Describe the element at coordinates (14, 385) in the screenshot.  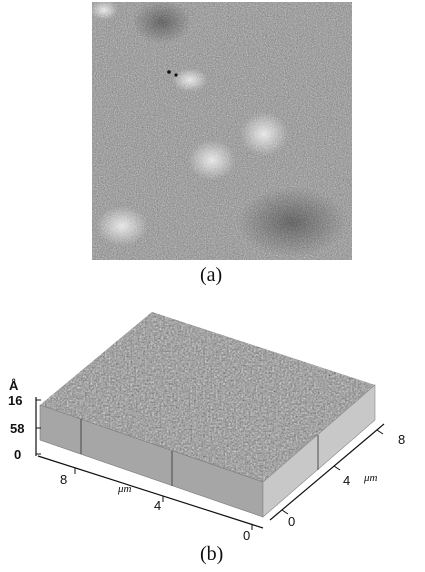
I see `z-axis-unit: Å` at that location.